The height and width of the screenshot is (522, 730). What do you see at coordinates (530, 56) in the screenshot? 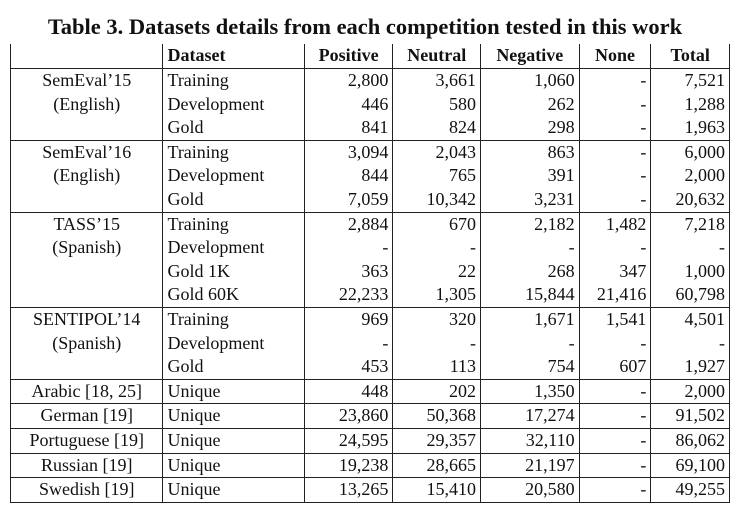
I see `header-negative: Negative` at bounding box center [530, 56].